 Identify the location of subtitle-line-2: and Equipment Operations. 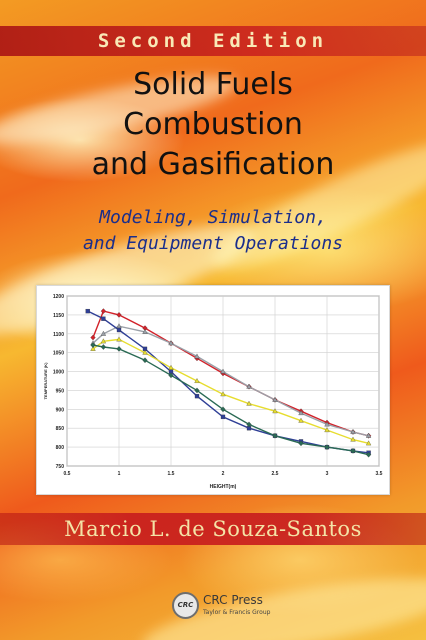
(213, 243).